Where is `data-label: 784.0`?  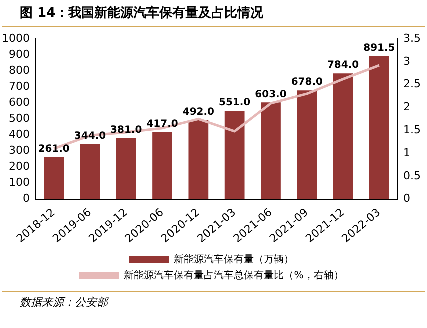
data-label: 784.0 is located at coordinates (343, 66).